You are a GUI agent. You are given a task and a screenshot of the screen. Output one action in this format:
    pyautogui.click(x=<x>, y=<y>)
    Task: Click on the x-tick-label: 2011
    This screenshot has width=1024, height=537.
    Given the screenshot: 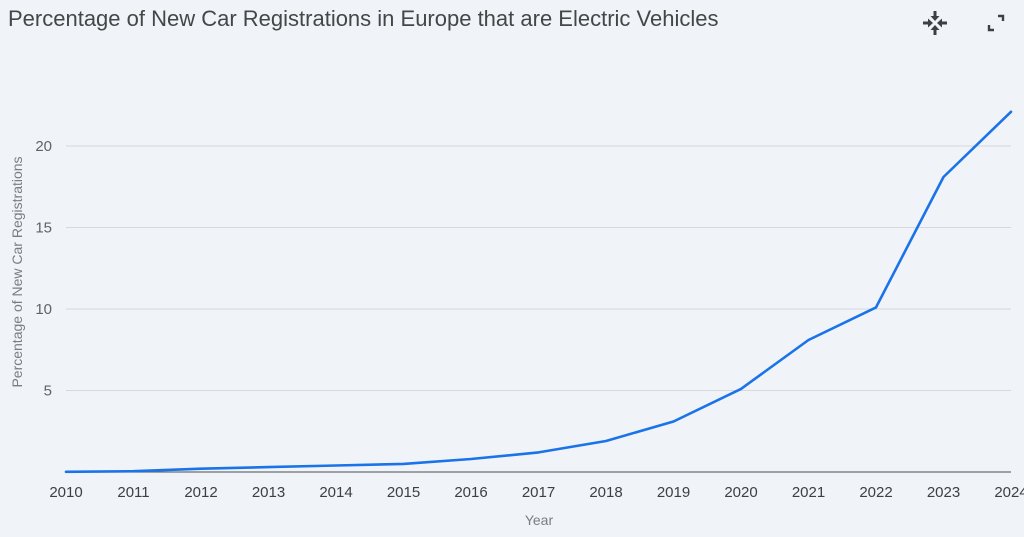 What is the action you would take?
    pyautogui.click(x=133, y=492)
    